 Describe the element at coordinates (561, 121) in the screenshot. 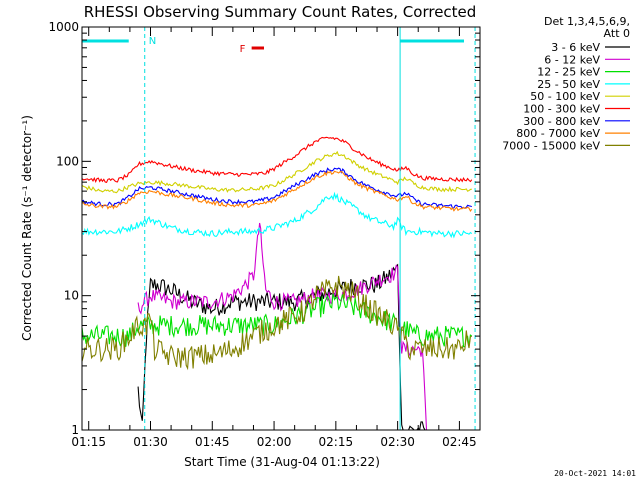

I see `legend-entry-label: 300 - 800 keV` at that location.